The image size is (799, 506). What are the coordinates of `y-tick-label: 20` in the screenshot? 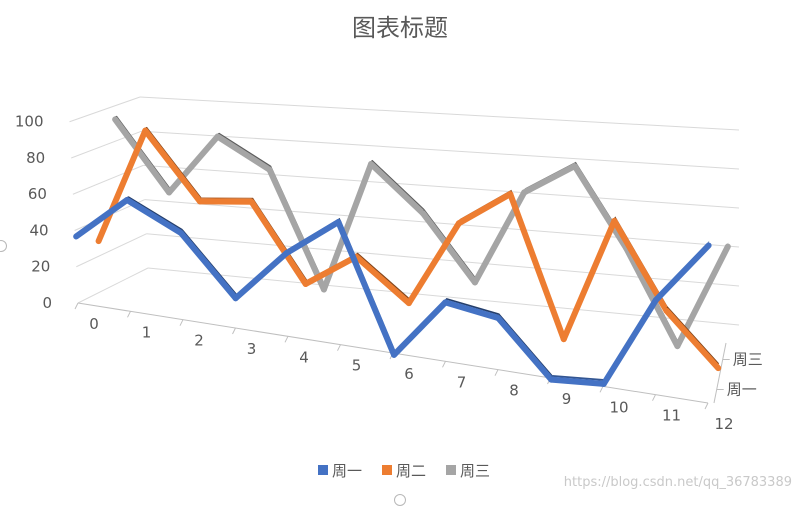 It's located at (40, 267).